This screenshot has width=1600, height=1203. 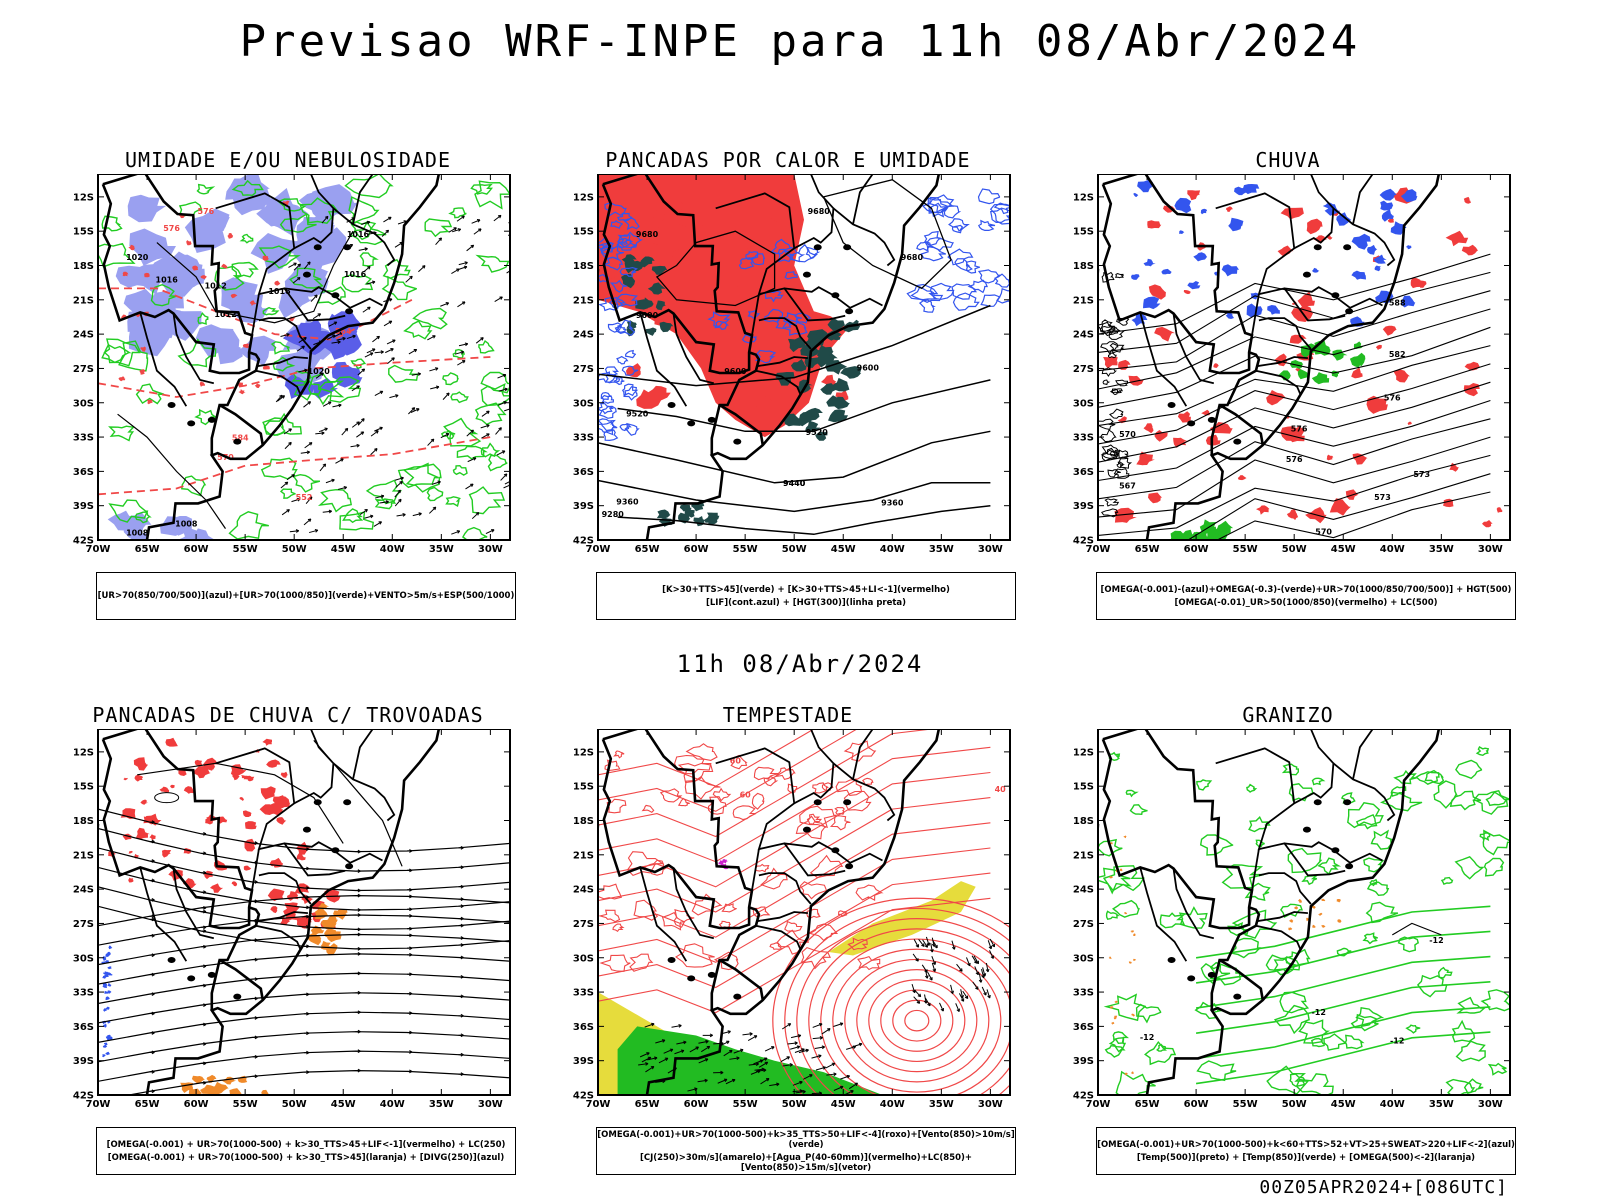 What do you see at coordinates (1083, 752) in the screenshot?
I see `lat-label: 12S` at bounding box center [1083, 752].